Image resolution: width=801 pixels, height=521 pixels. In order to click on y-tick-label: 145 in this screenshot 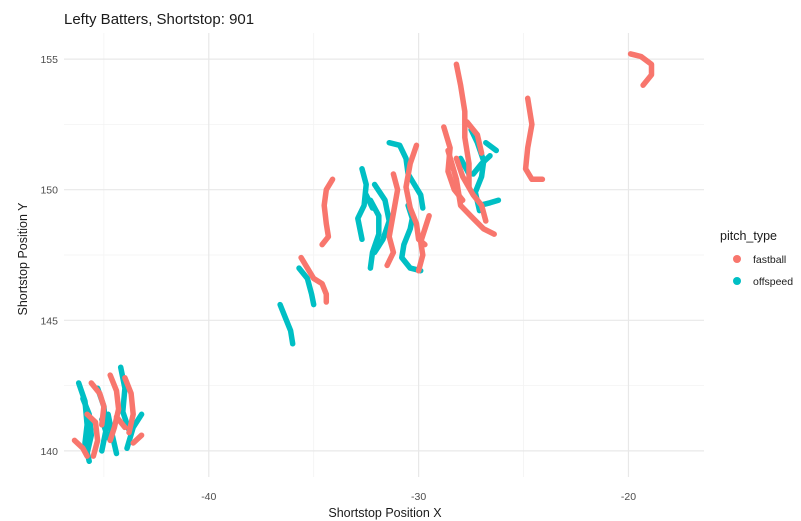, I will do `click(49, 321)`.